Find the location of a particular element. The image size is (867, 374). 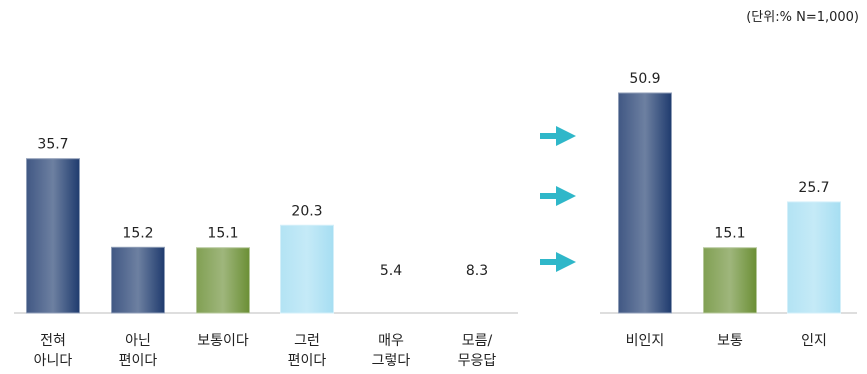

category-label: 아니다 is located at coordinates (53, 361).